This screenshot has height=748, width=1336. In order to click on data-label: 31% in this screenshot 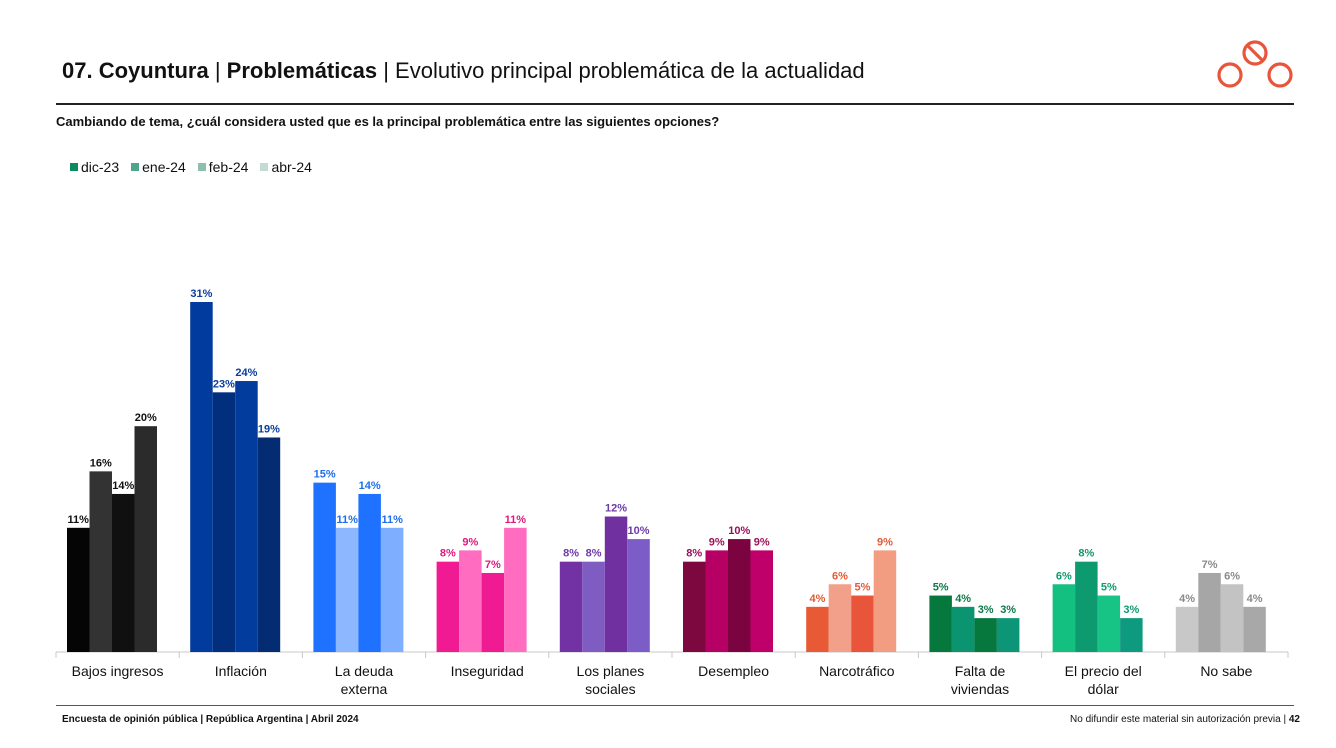, I will do `click(201, 294)`.